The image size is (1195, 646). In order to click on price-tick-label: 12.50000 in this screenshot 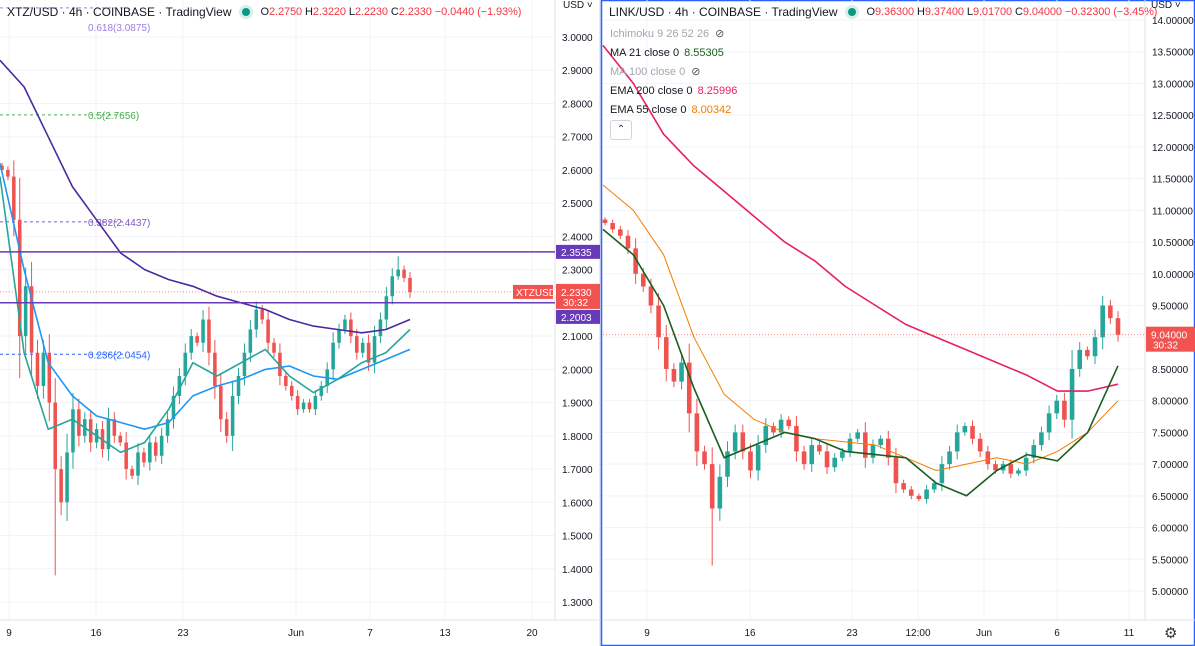, I will do `click(1173, 116)`.